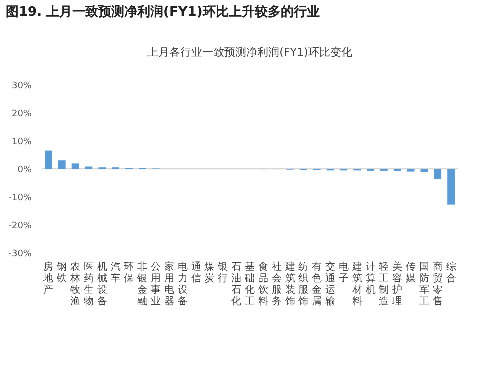  I want to click on x-tick-label: 房地产, so click(48, 278).